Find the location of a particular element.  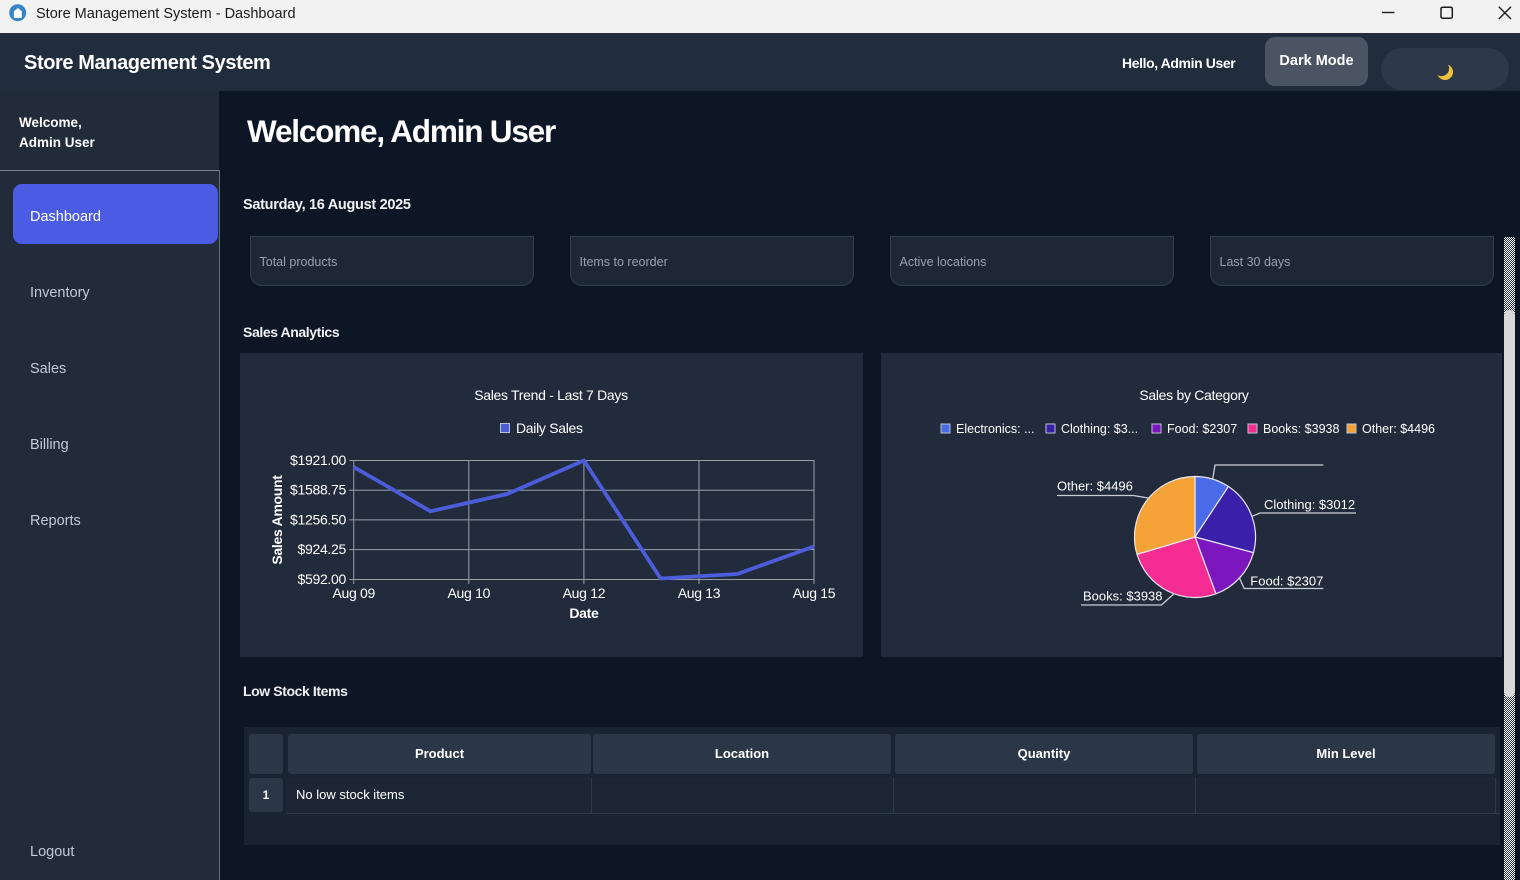

svg-text: Sales Trend - Last 7 Days is located at coordinates (551, 395).